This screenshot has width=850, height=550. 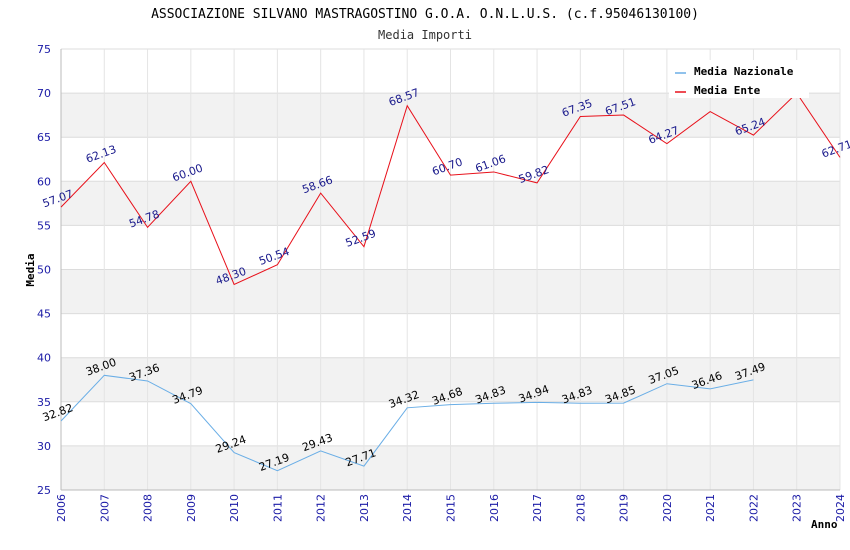 I want to click on chart-subtitle: Media Importi, so click(x=425, y=35).